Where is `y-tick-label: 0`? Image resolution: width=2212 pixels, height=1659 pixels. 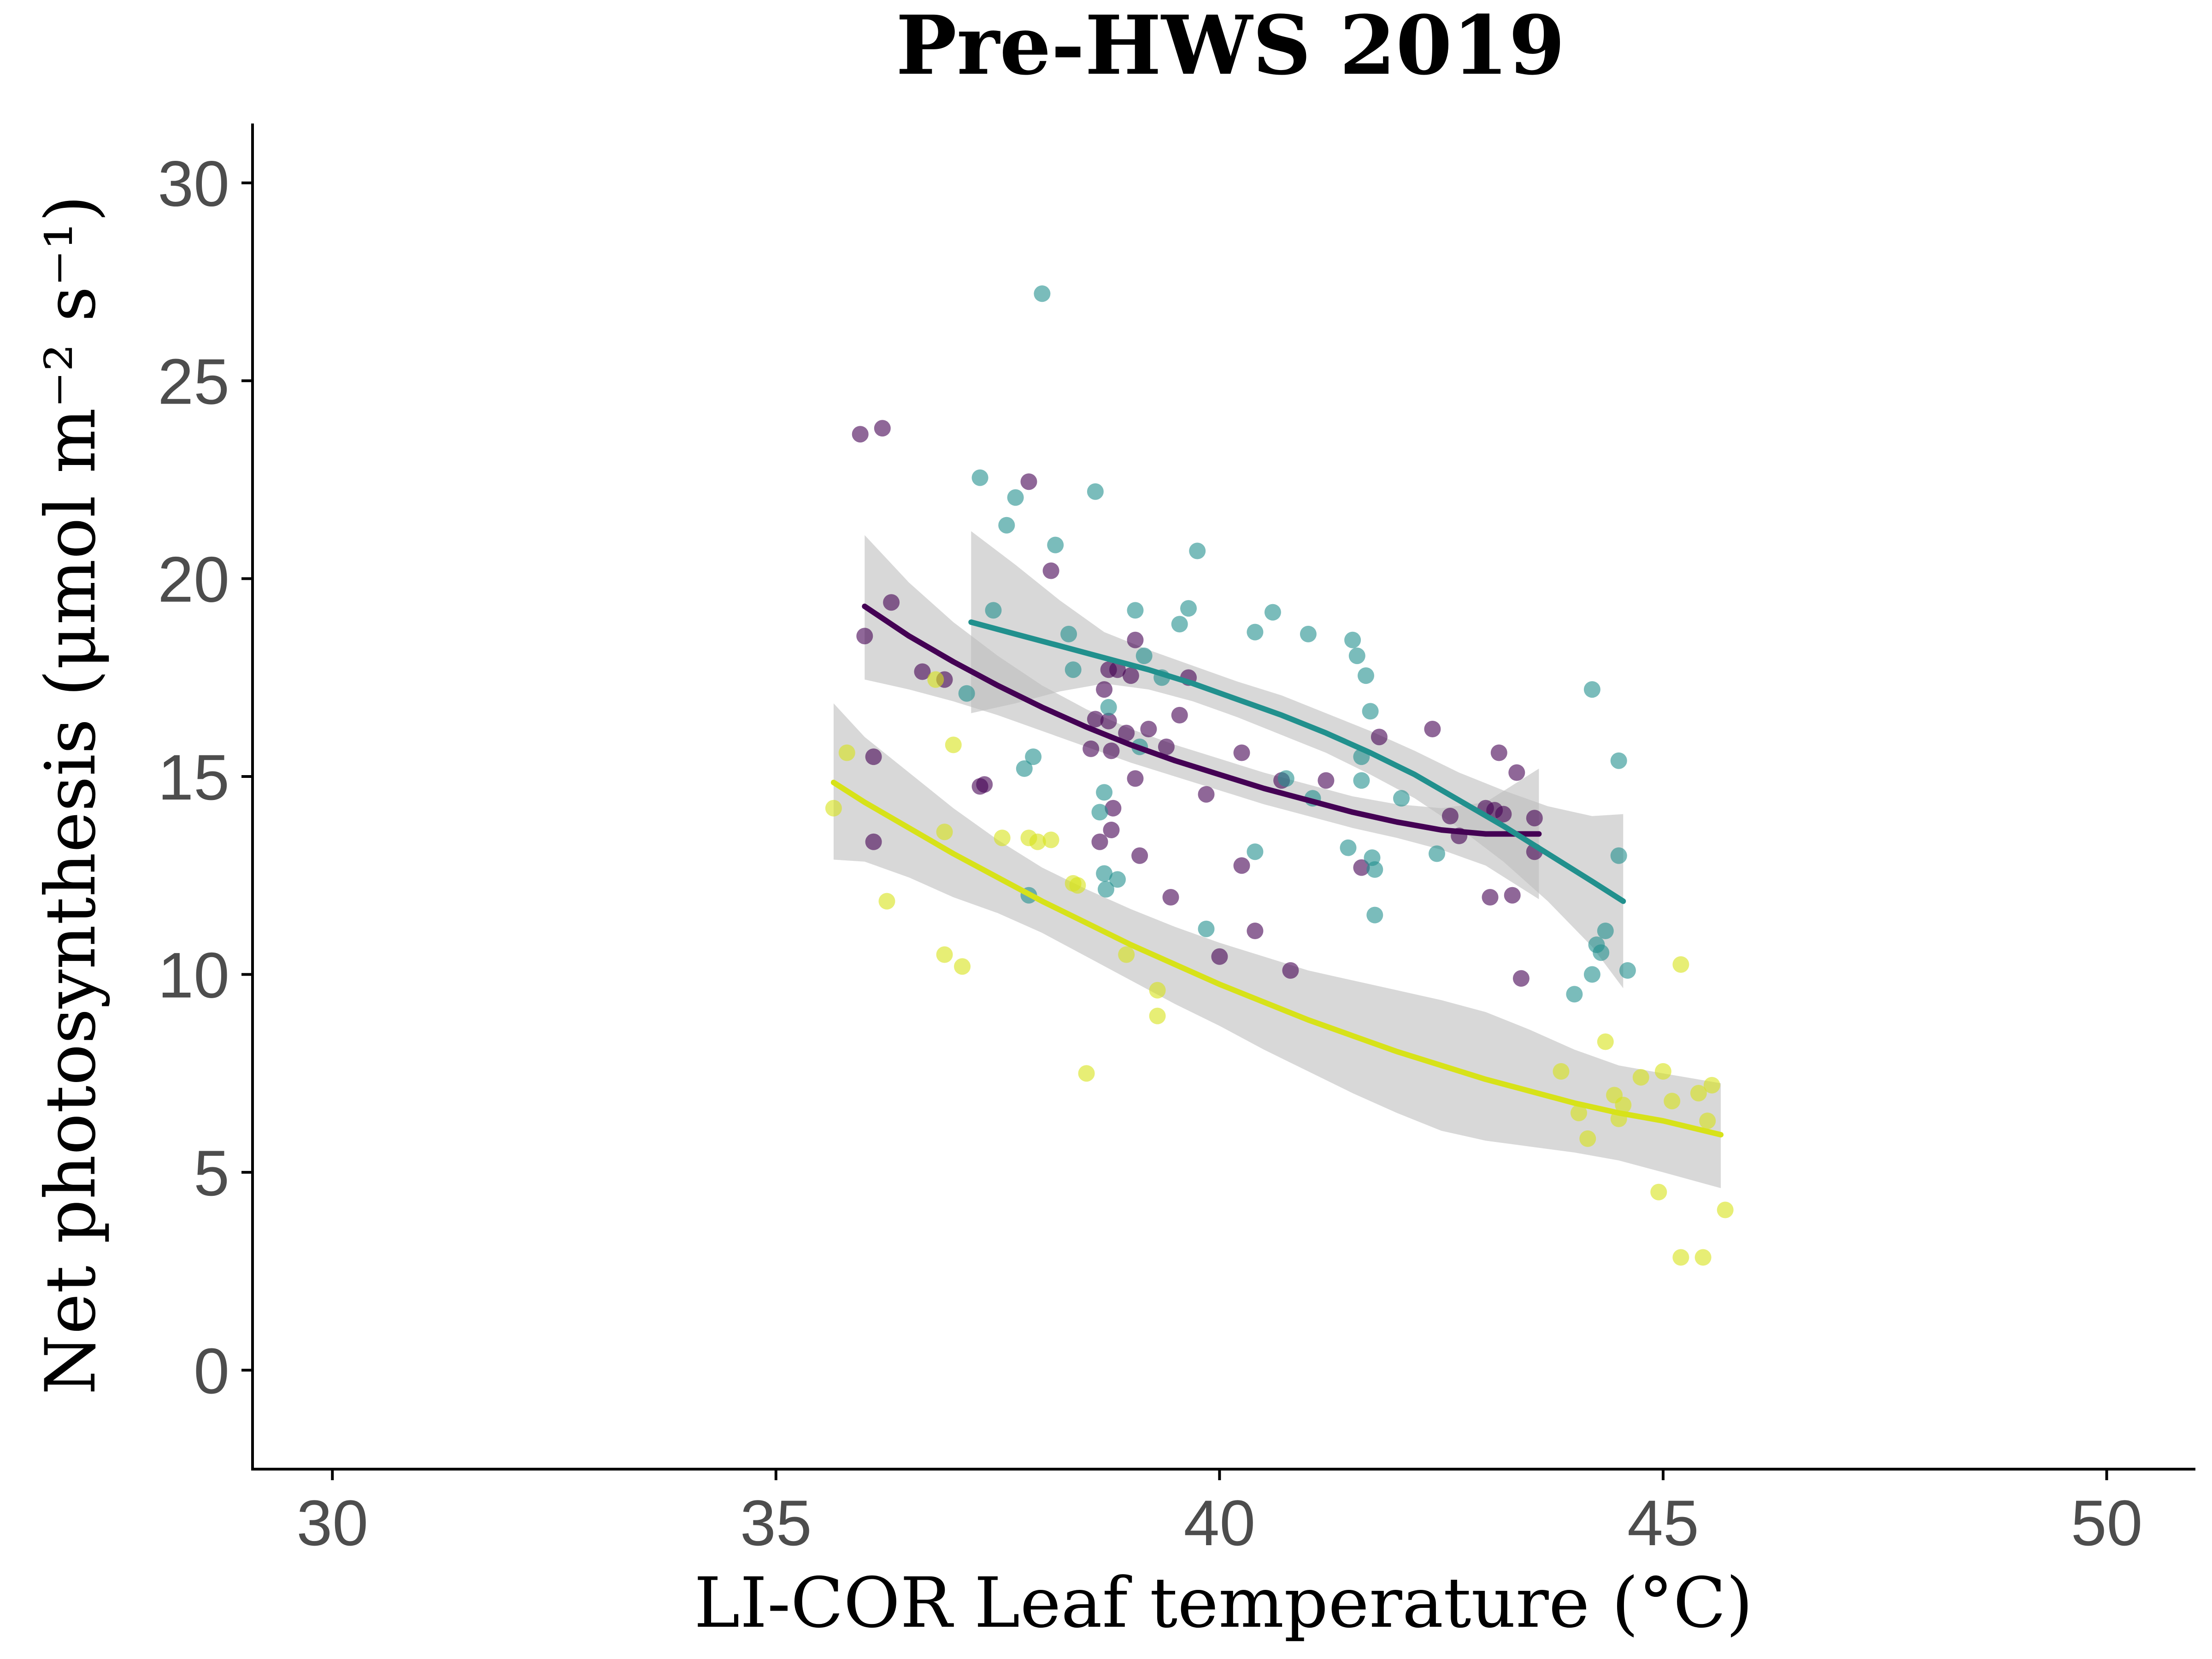
y-tick-label: 0 is located at coordinates (211, 1371).